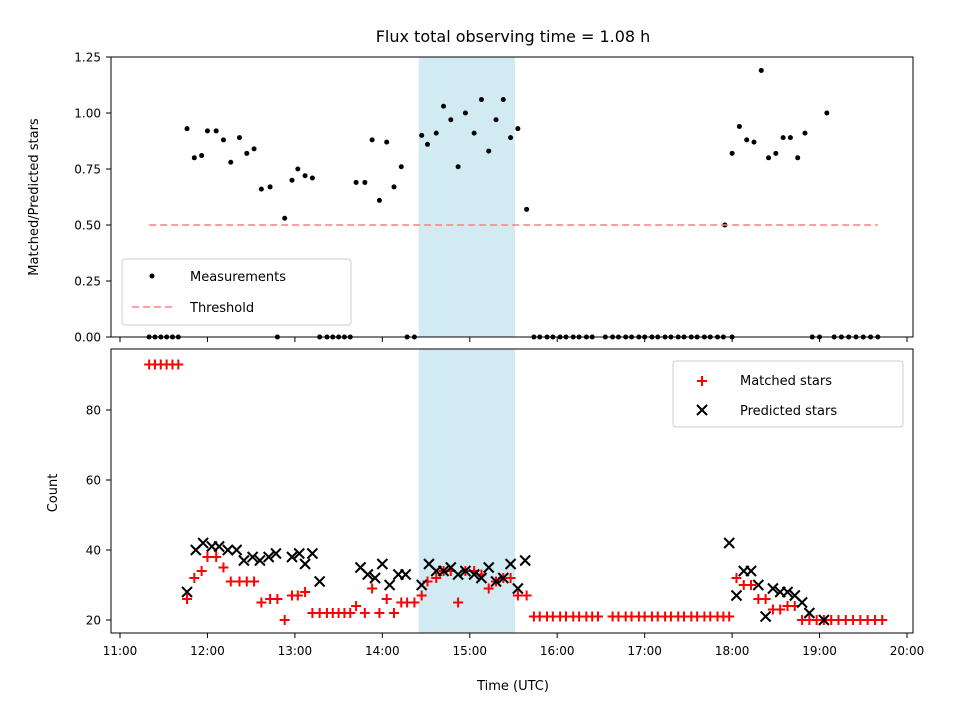 The image size is (960, 720). I want to click on y-tick-label: 1.00, so click(87, 114).